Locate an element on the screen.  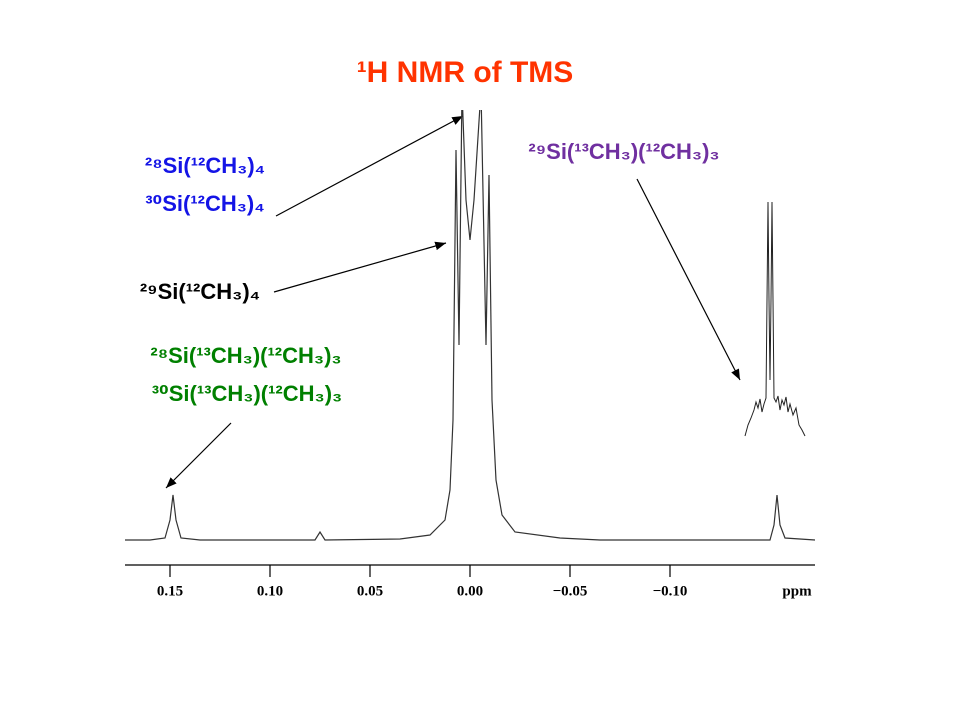
annotation: ³⁰Si(¹²CH₃)₄ is located at coordinates (205, 203).